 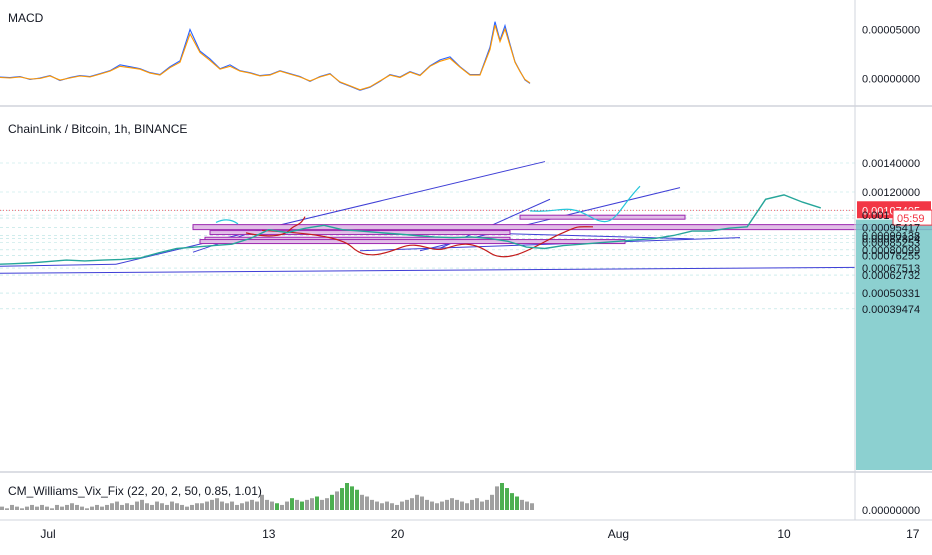 I want to click on price-y-tick: 0.00080099, so click(x=891, y=251).